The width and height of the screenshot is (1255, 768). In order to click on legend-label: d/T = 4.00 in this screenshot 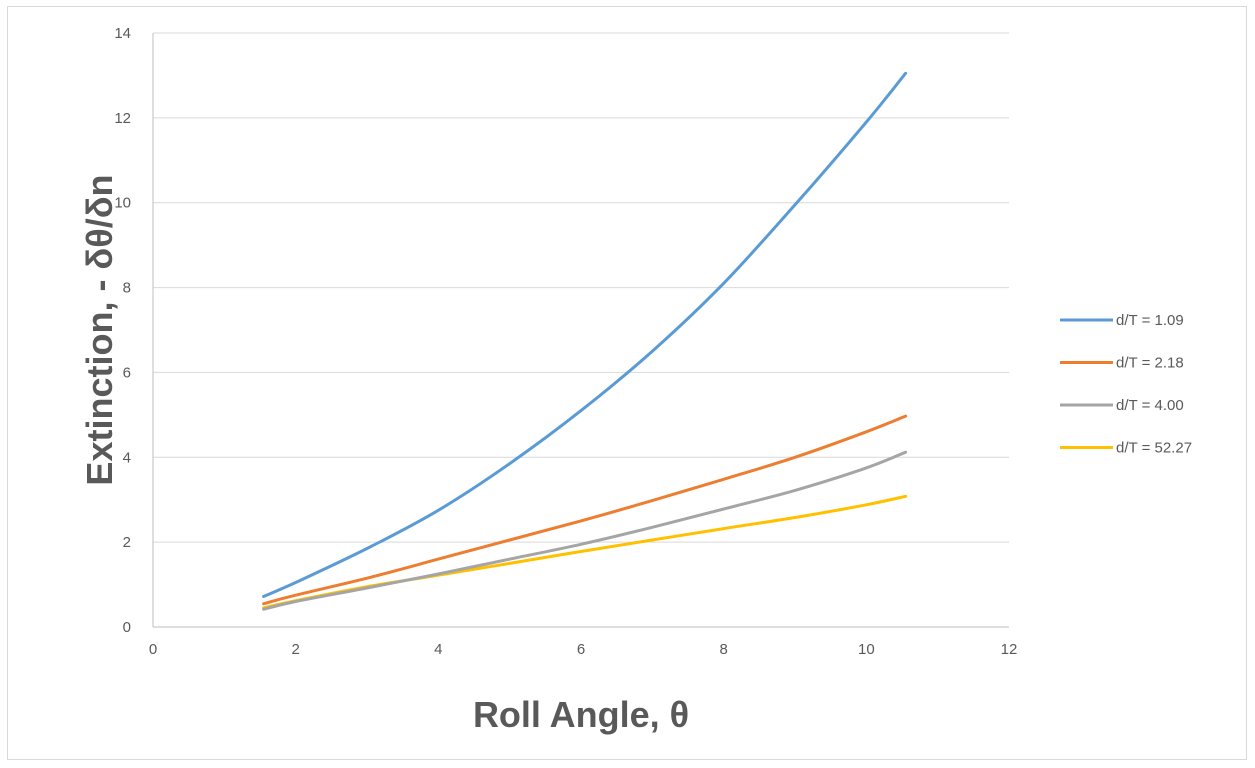, I will do `click(1150, 405)`.